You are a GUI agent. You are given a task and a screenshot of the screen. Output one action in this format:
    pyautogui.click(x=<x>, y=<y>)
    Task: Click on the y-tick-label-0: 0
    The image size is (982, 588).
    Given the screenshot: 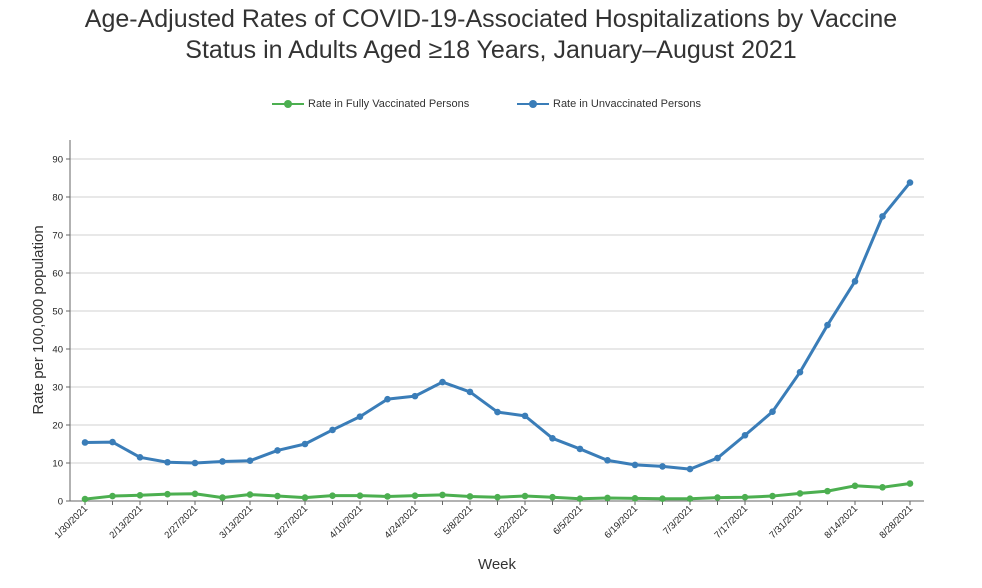 What is the action you would take?
    pyautogui.click(x=60, y=502)
    